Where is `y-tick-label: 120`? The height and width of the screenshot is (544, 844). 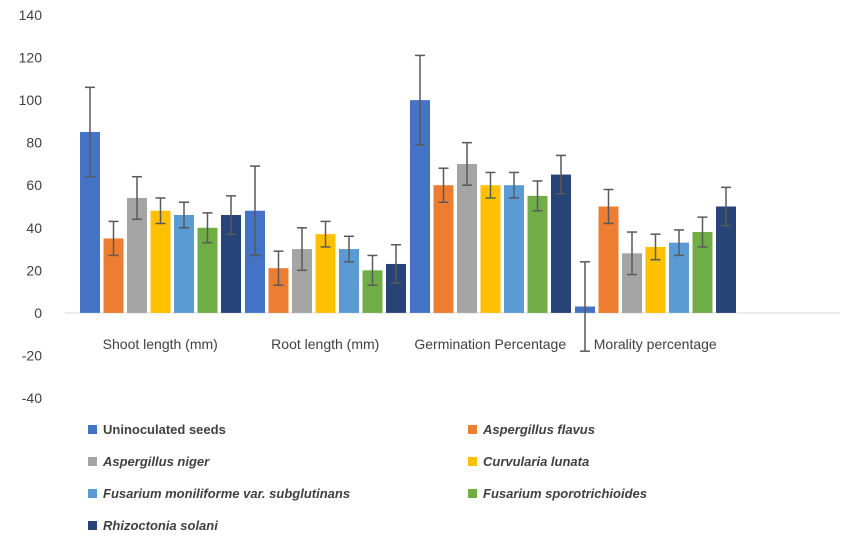
y-tick-label: 120 is located at coordinates (31, 58).